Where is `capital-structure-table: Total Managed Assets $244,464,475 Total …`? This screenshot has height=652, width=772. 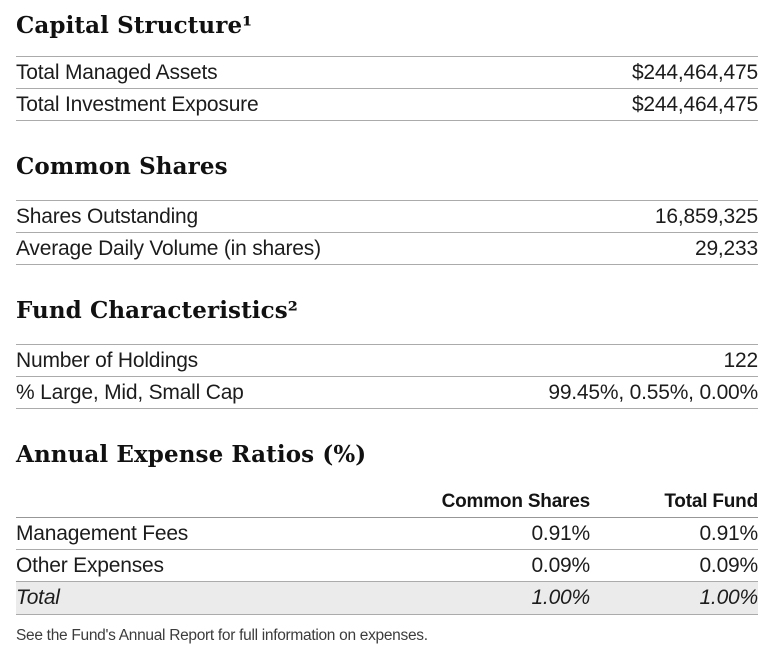
capital-structure-table: Total Managed Assets $244,464,475 Total … is located at coordinates (387, 88).